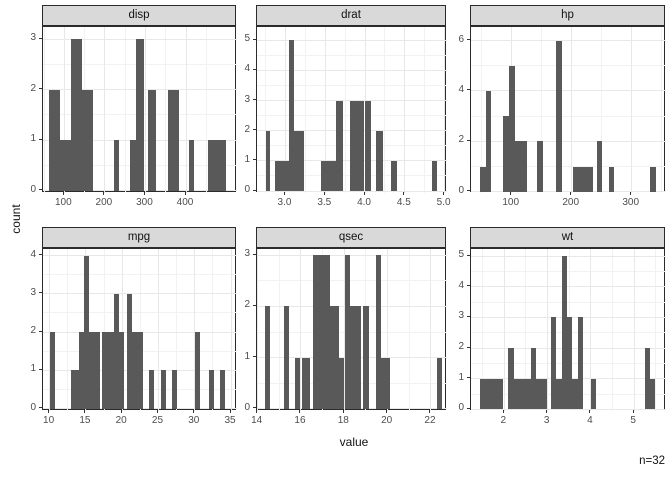  I want to click on x-tick-label: 22, so click(430, 420).